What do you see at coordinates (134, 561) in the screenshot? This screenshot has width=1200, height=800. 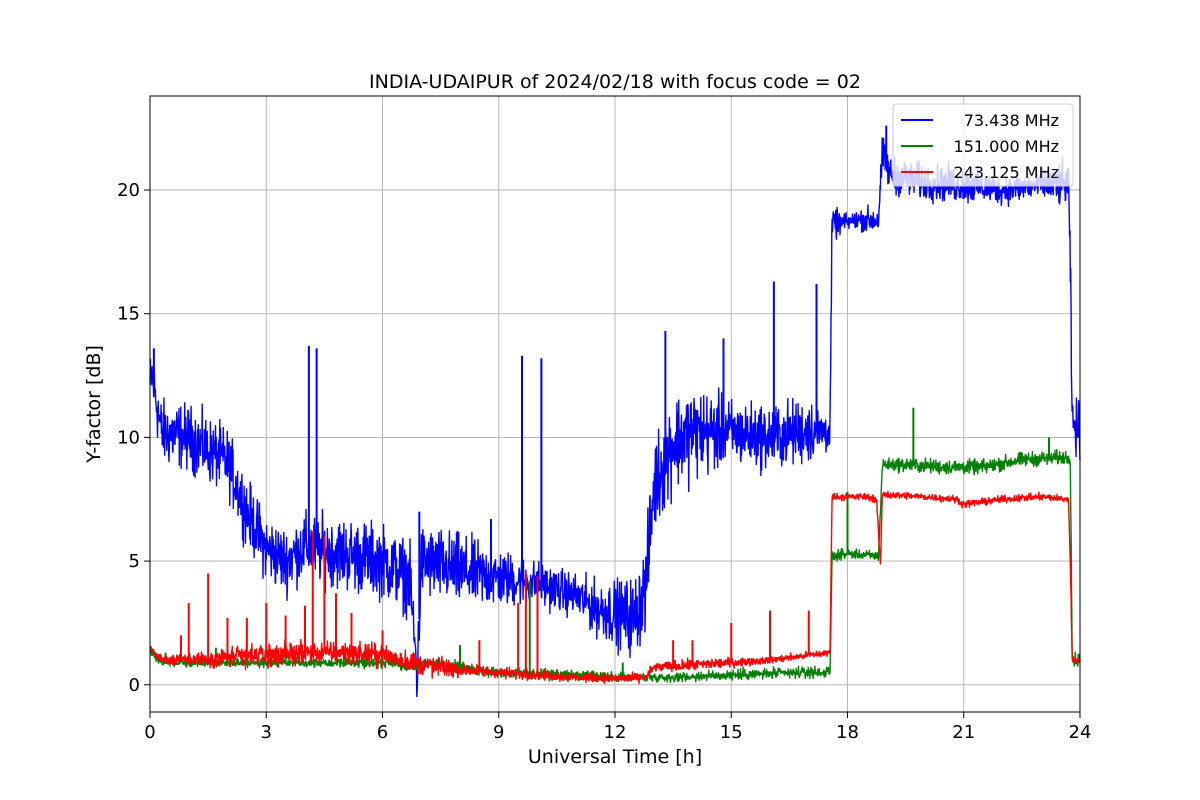 I see `y-tick-label: 5` at bounding box center [134, 561].